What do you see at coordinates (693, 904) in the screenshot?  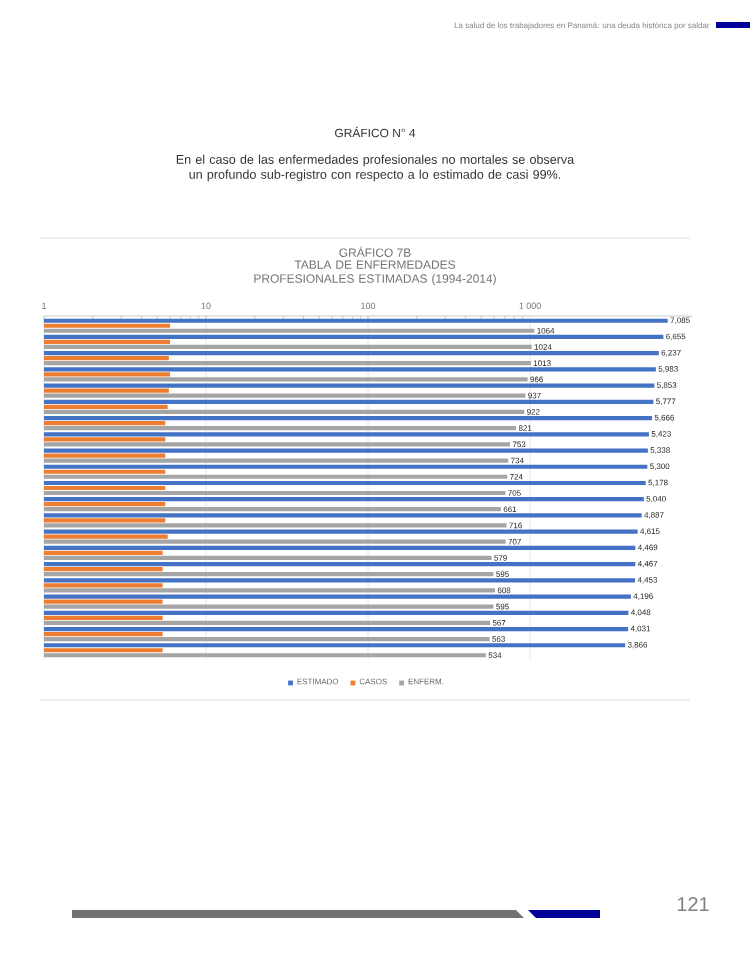 I see `text: 121` at bounding box center [693, 904].